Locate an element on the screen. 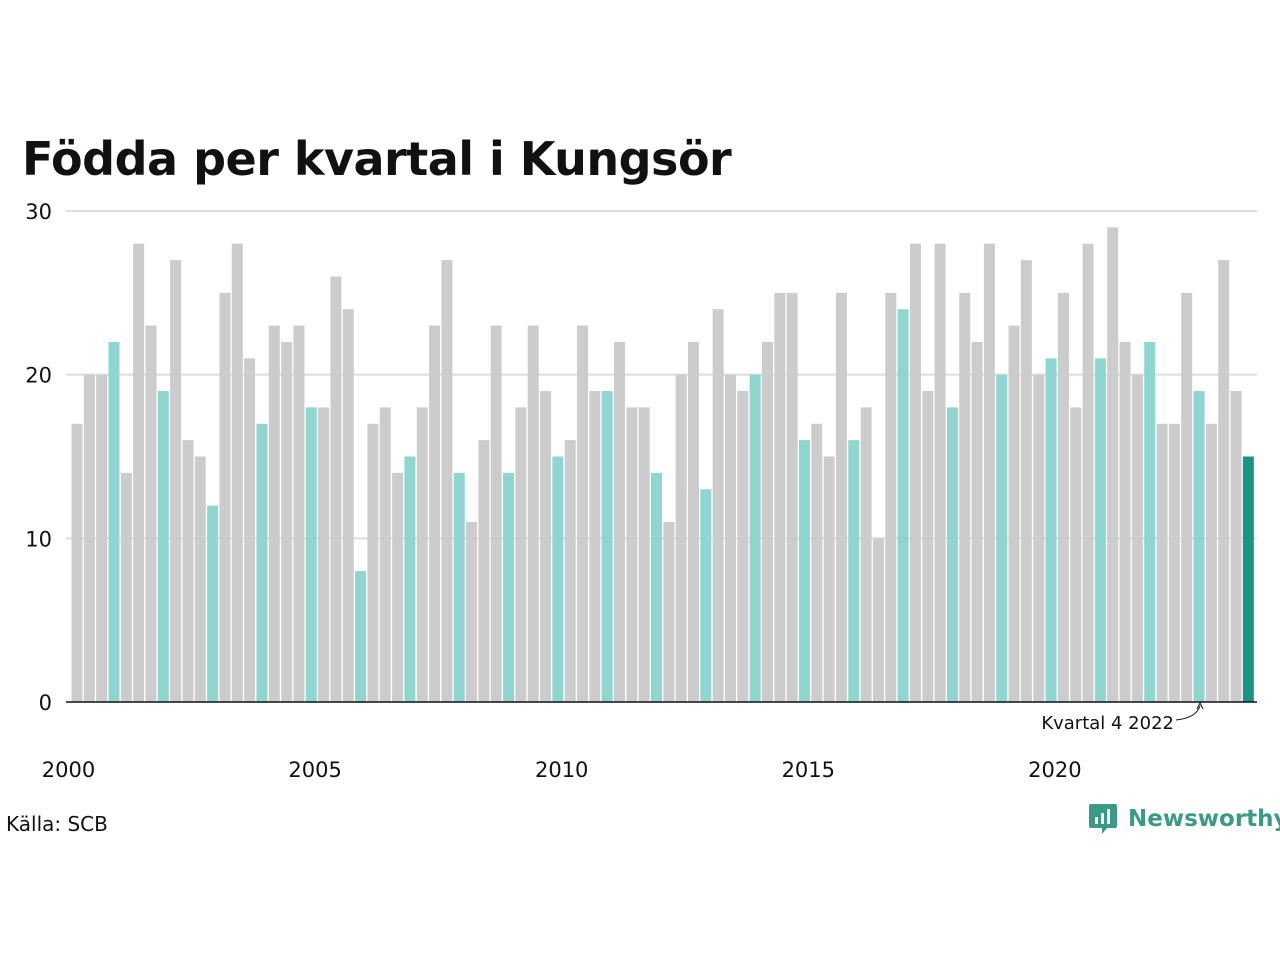  annotation: Kvartal 4 2022 is located at coordinates (1122, 717).